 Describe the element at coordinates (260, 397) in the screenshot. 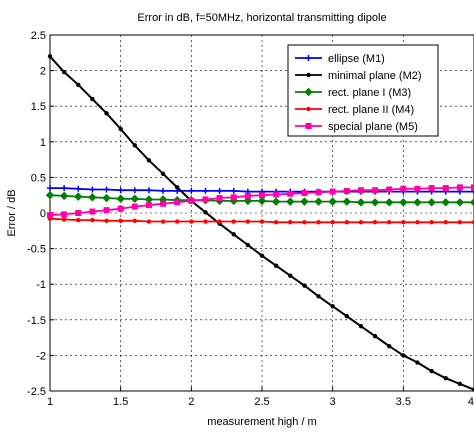

I see `x-ticks: 1 1.5 2 2.5 3 3.5 4` at that location.